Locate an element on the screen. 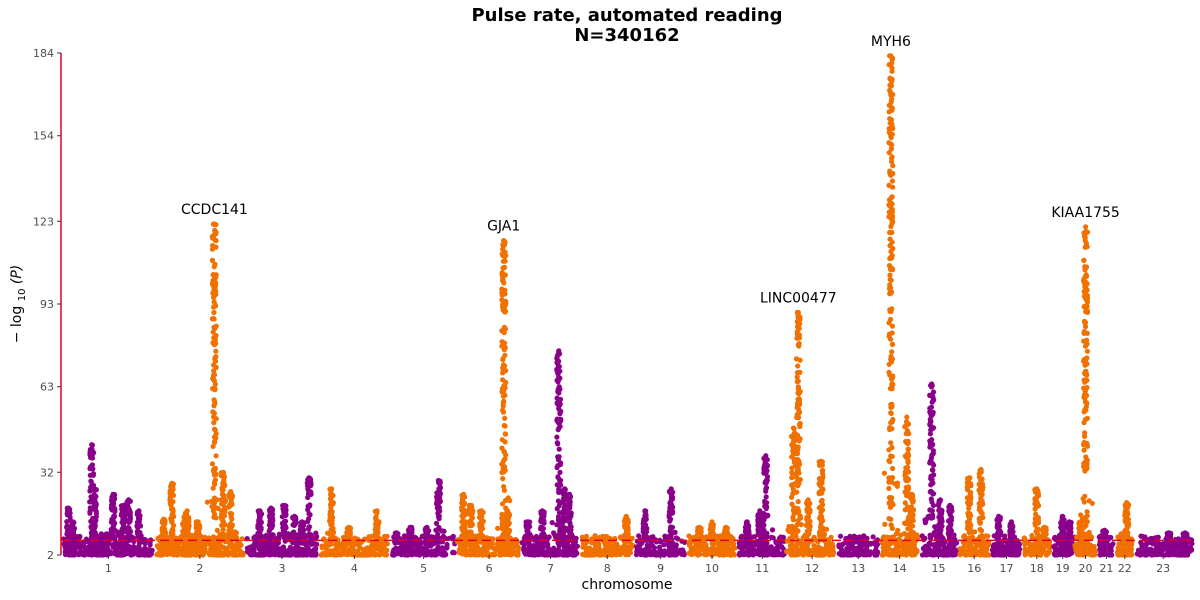 The image size is (1200, 600). snp-point-chr13 is located at coordinates (877, 544).